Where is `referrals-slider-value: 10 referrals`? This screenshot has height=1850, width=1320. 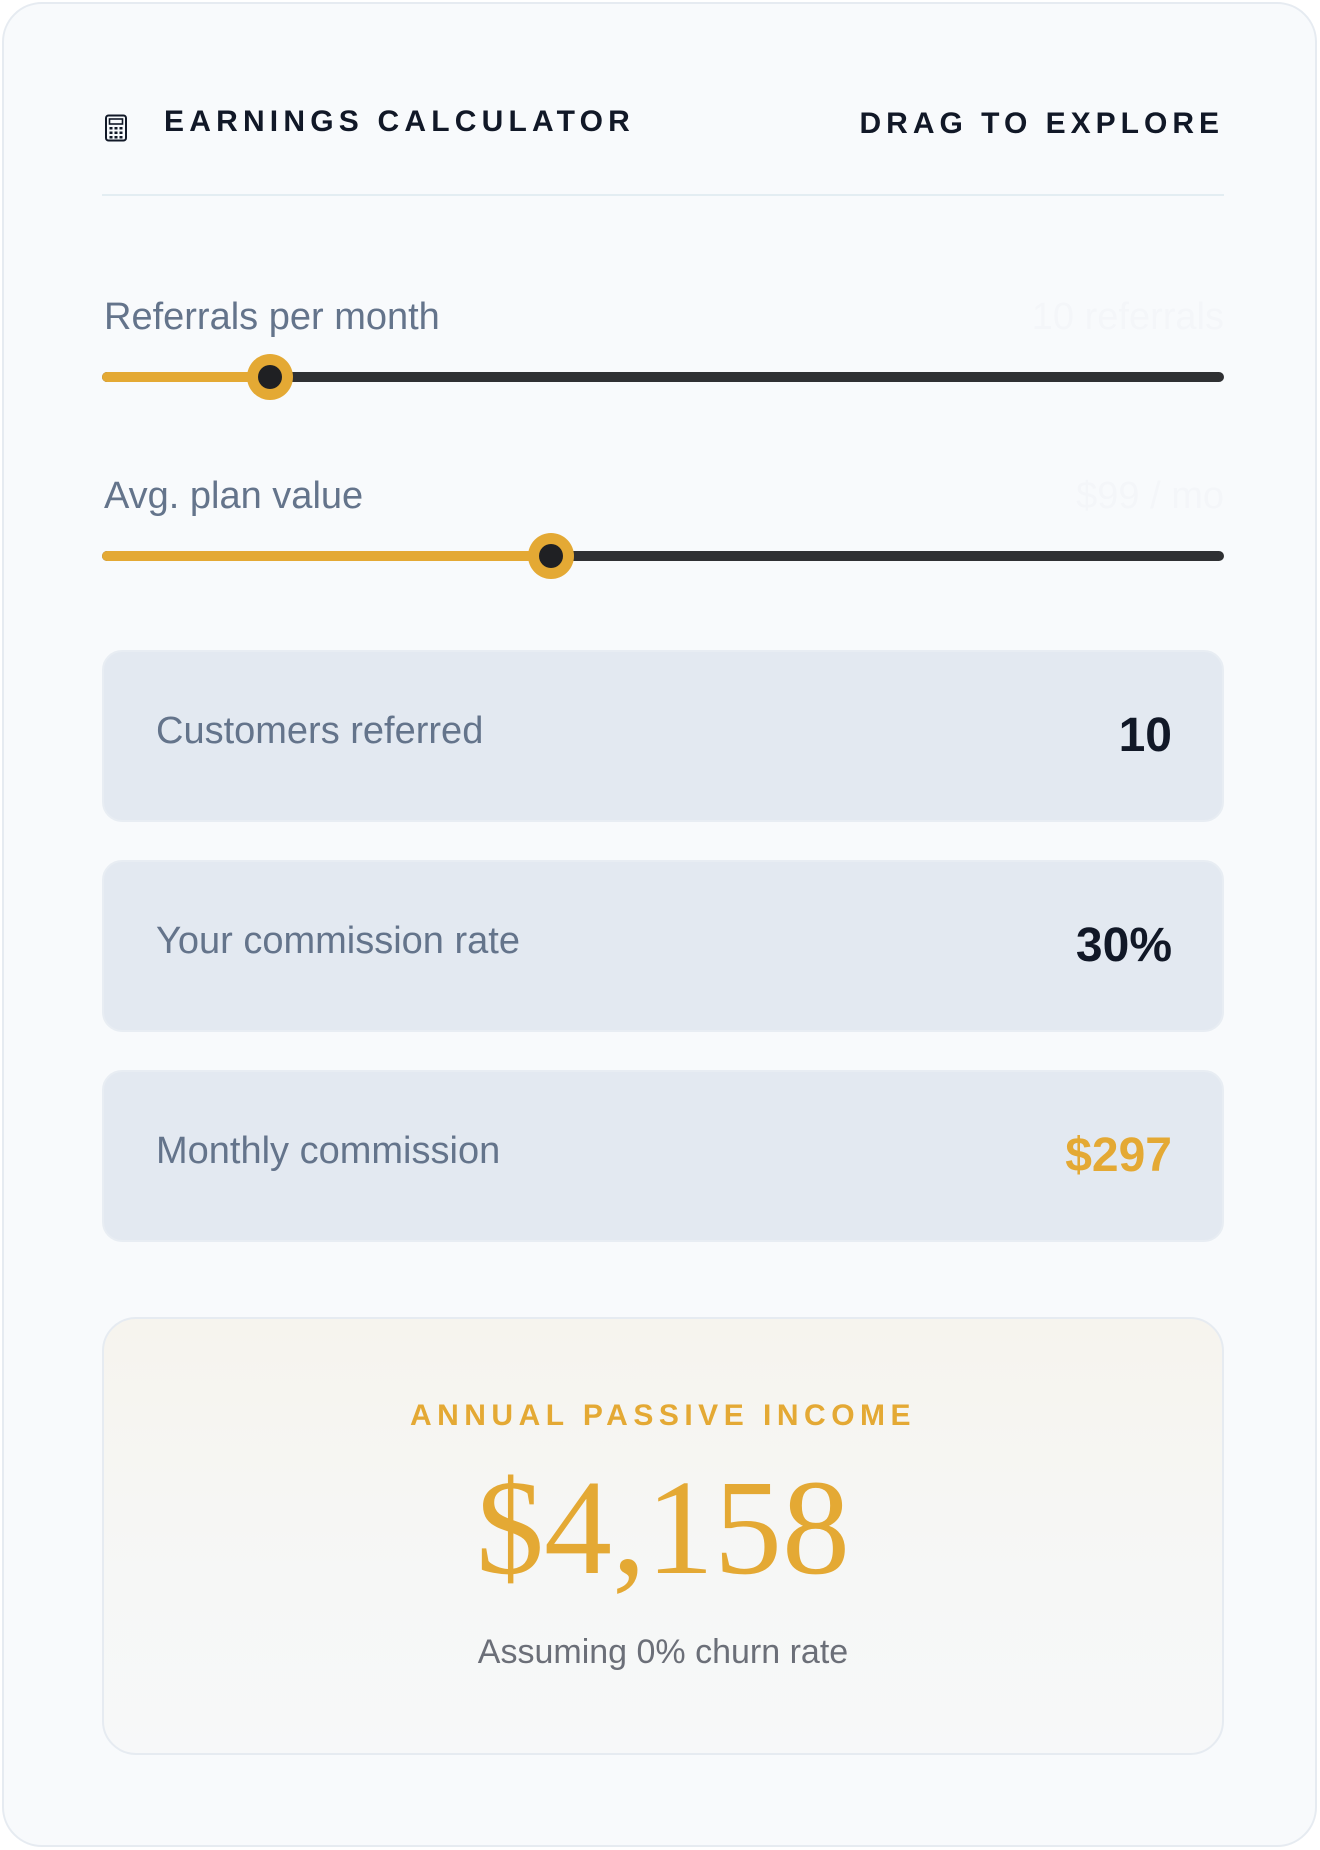
referrals-slider-value: 10 referrals is located at coordinates (1127, 317).